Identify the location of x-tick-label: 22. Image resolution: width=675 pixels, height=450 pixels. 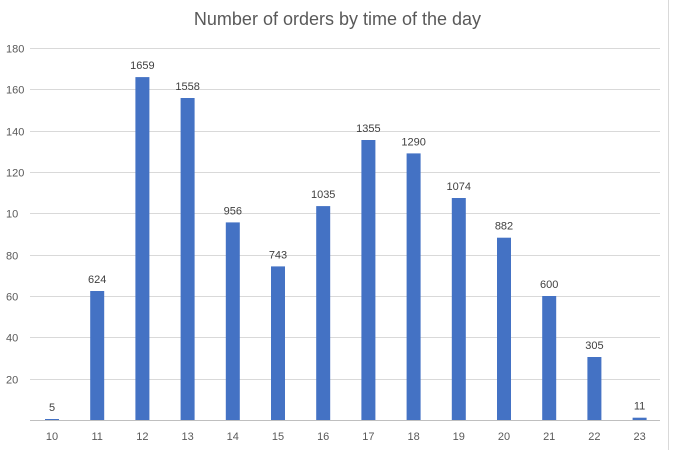
(594, 437).